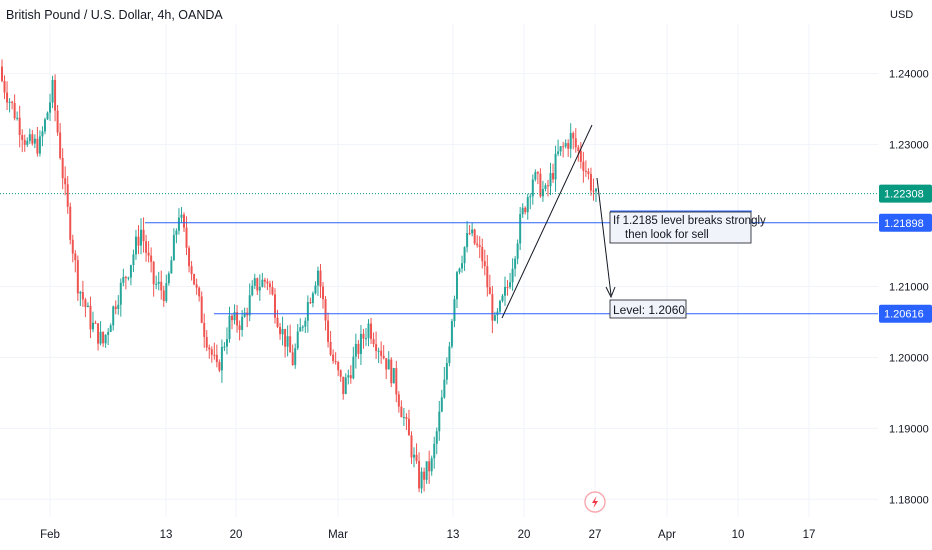 The width and height of the screenshot is (932, 550). I want to click on trendline, so click(547, 221).